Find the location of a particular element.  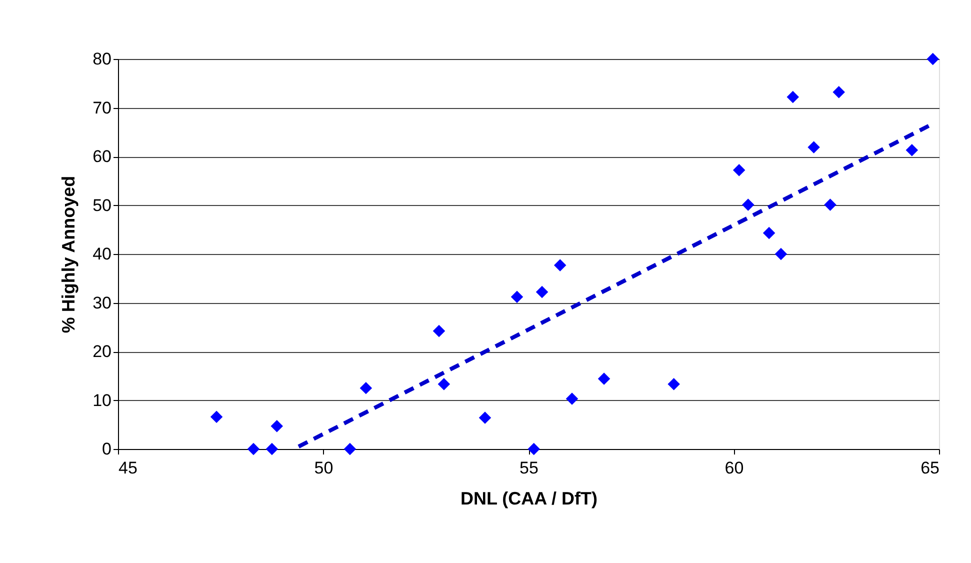

x-tick-label: 65 is located at coordinates (930, 468).